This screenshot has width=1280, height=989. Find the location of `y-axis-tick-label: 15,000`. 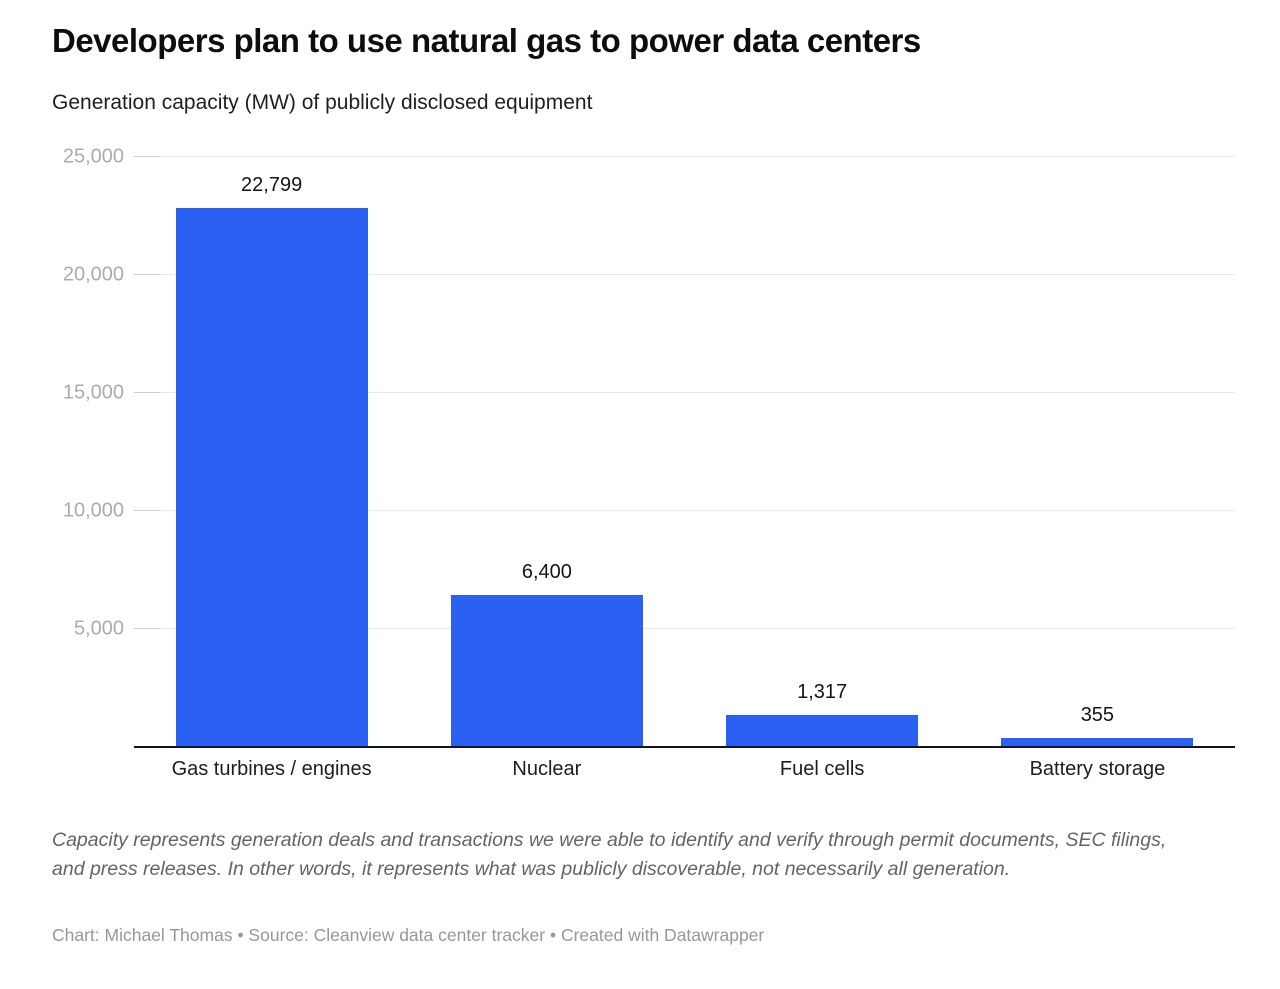

y-axis-tick-label: 15,000 is located at coordinates (93, 392).